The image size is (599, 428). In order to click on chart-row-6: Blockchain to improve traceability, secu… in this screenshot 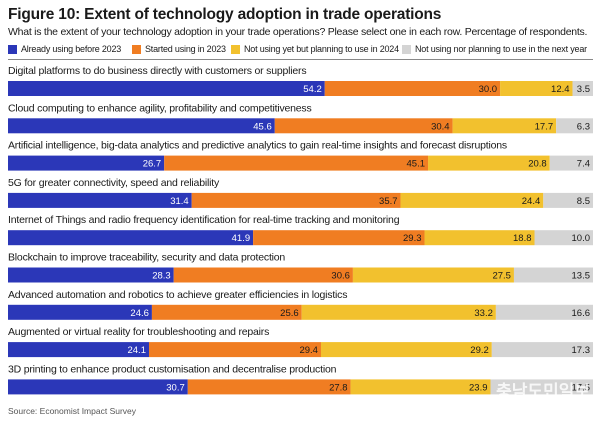, I will do `click(300, 267)`.